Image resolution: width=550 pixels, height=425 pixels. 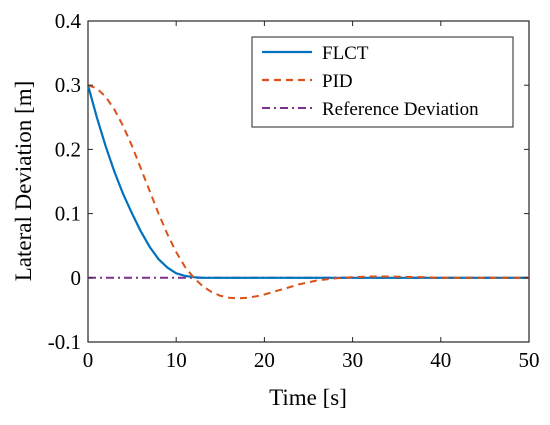 What do you see at coordinates (400, 109) in the screenshot?
I see `legend-label-reference: Reference Deviation` at bounding box center [400, 109].